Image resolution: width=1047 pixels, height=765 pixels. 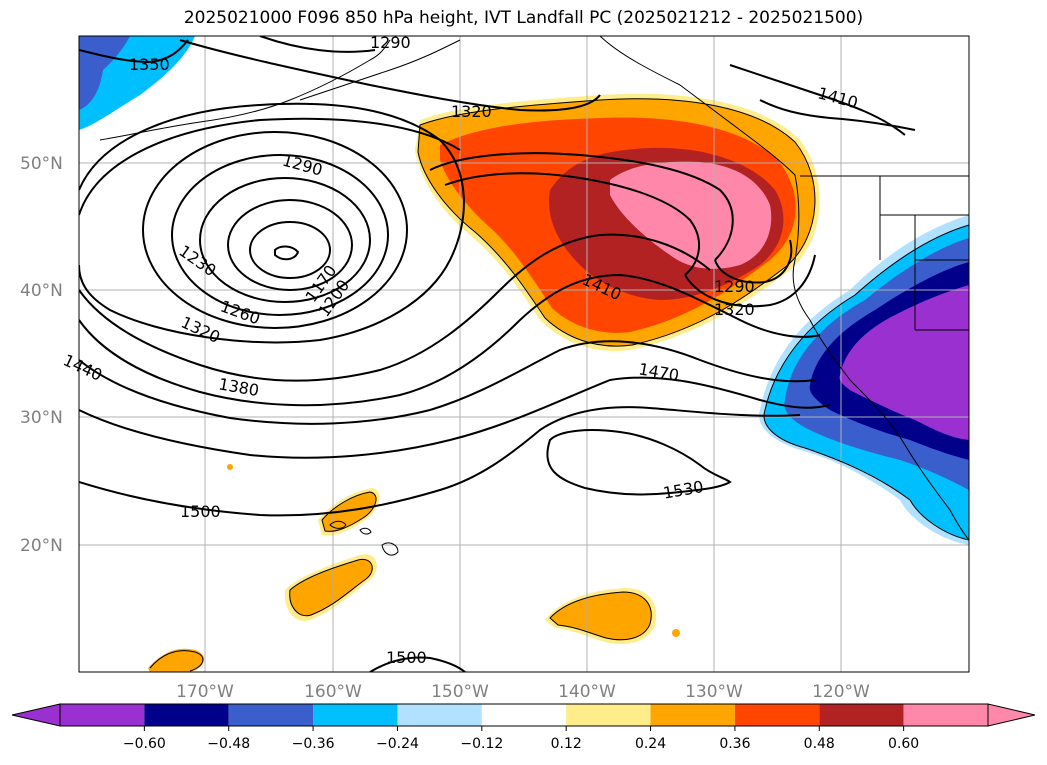 I want to click on lat-label: 50°N, so click(x=41, y=164).